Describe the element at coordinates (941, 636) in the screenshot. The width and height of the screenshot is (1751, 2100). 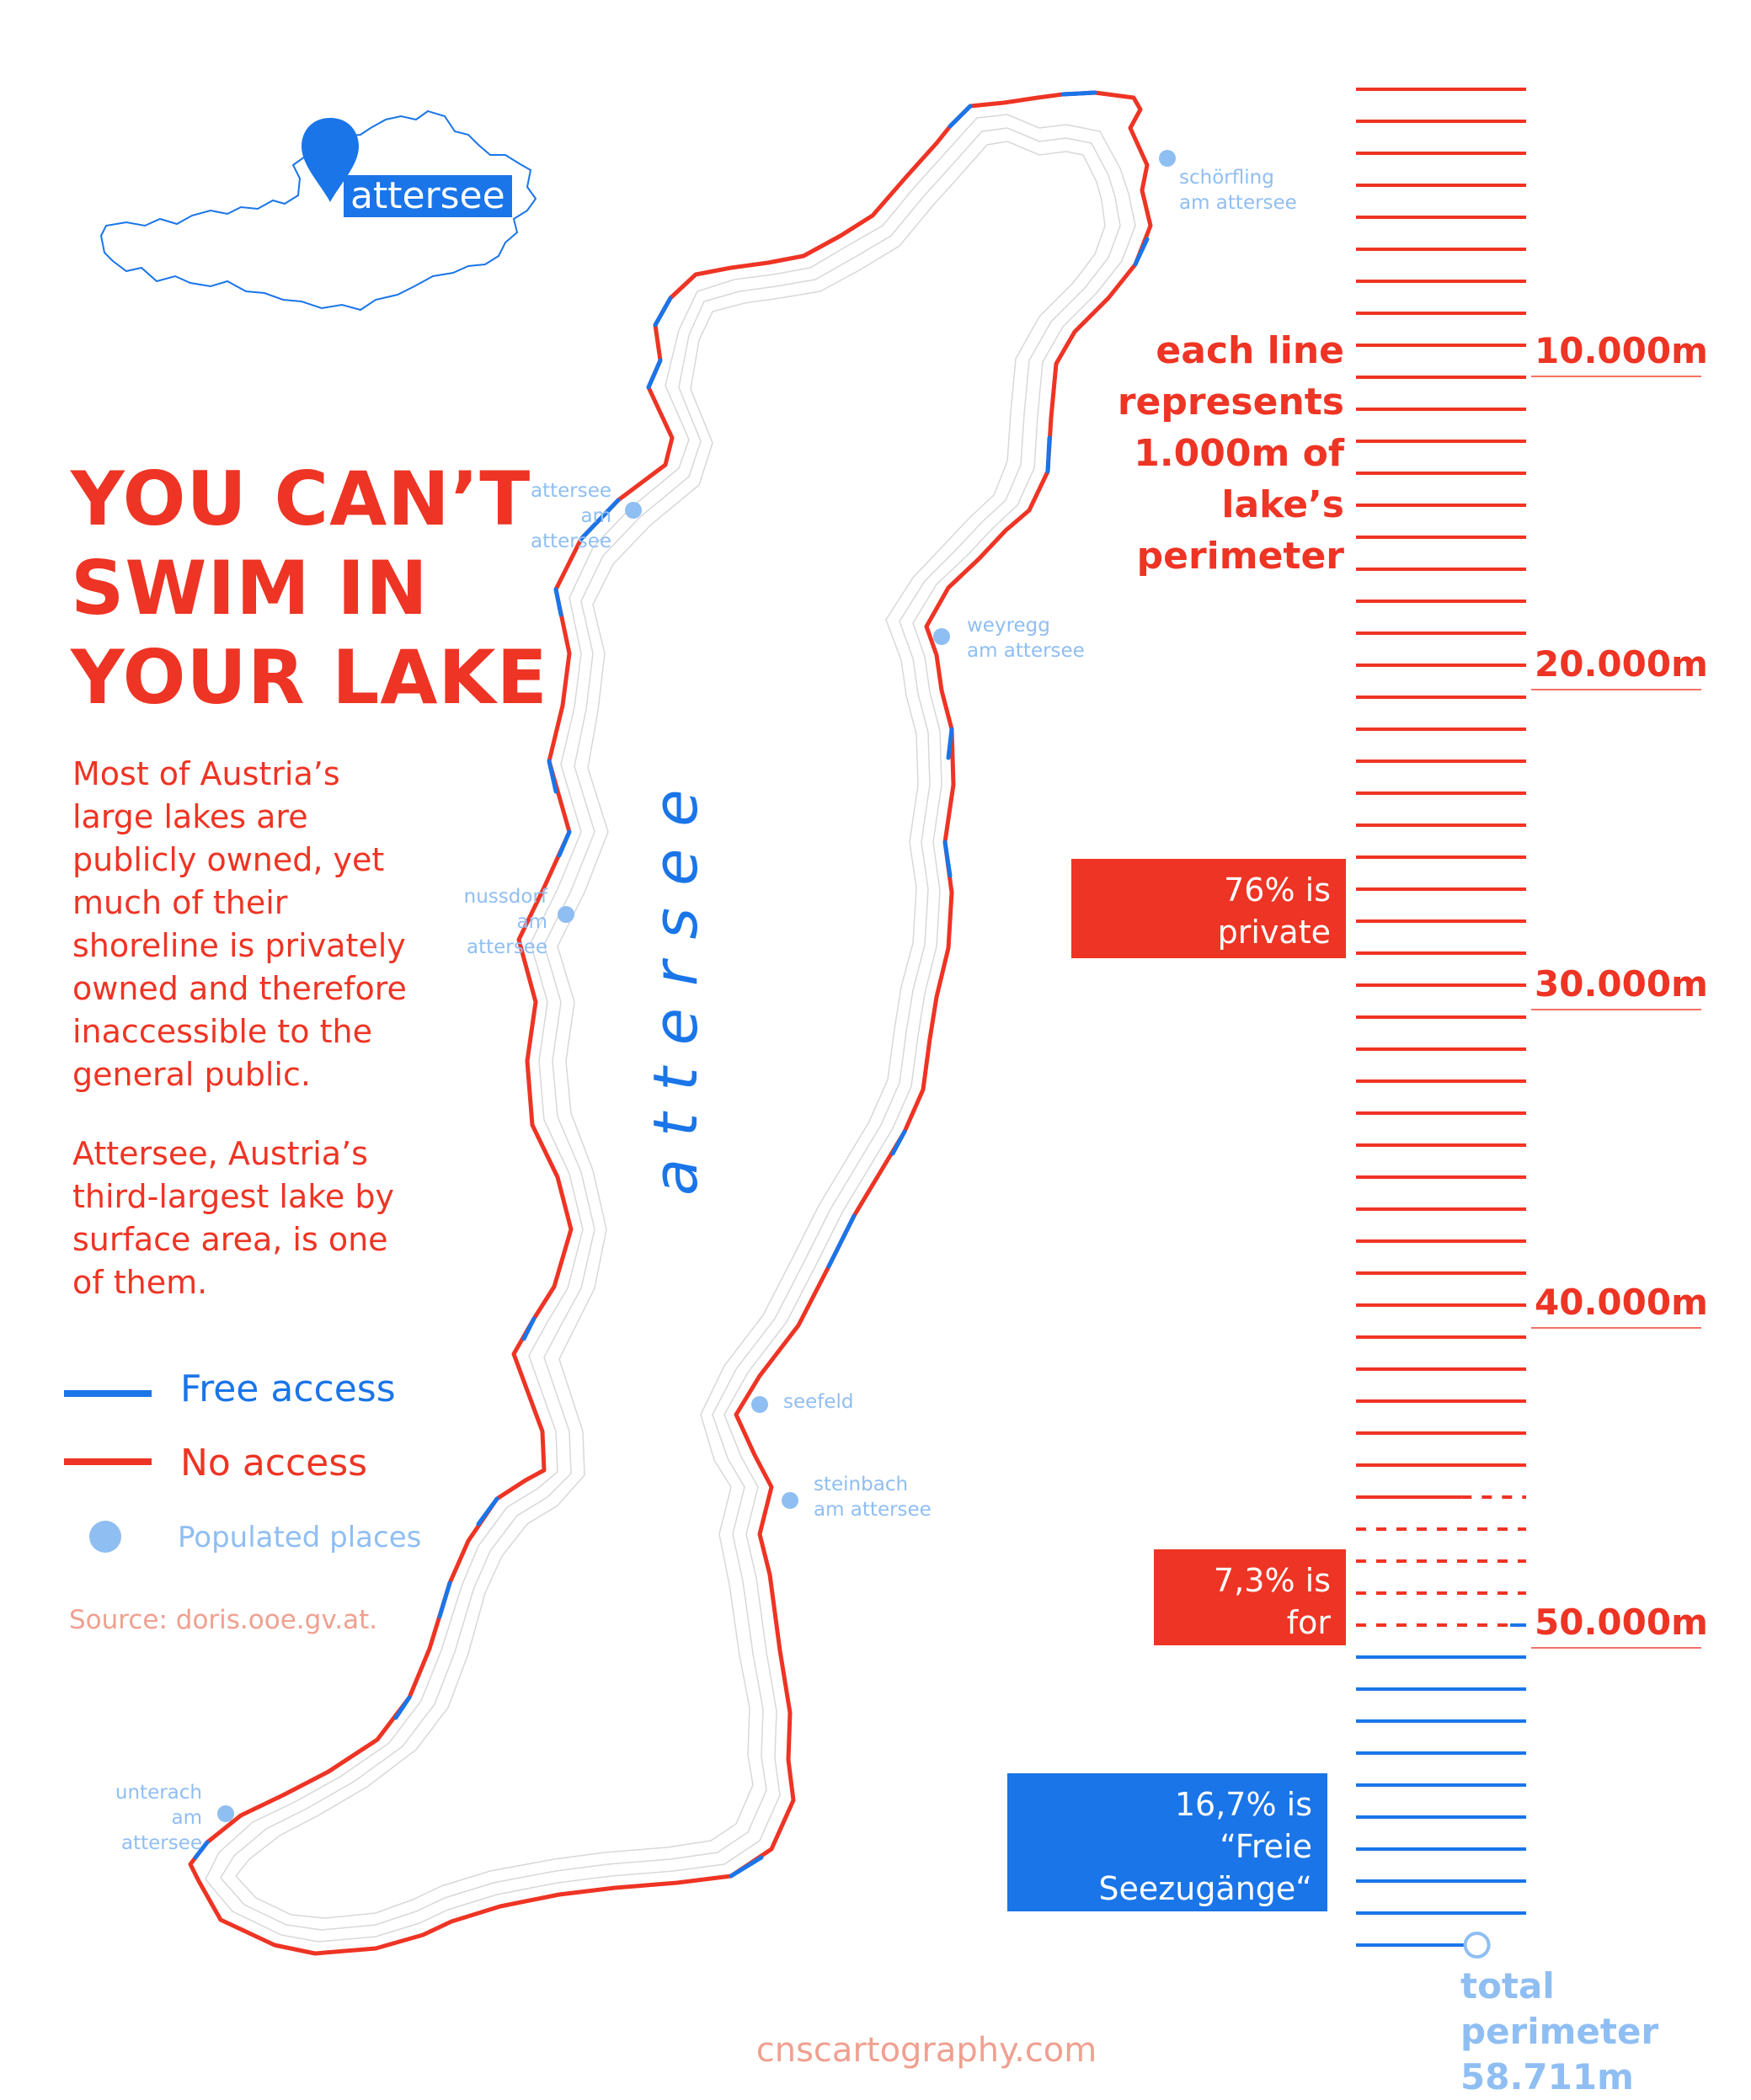
I see `place-dot-weyregg` at that location.